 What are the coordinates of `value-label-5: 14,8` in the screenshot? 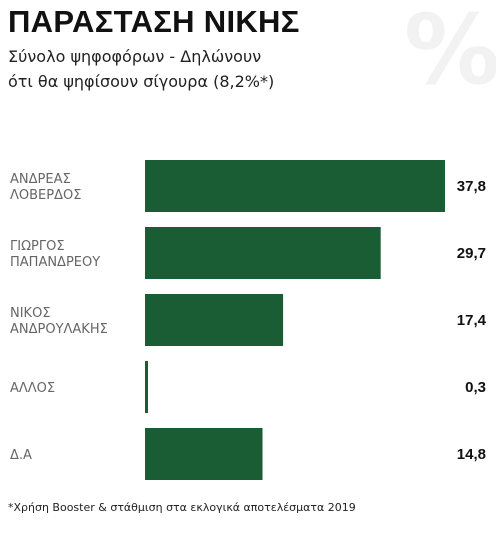 It's located at (471, 454).